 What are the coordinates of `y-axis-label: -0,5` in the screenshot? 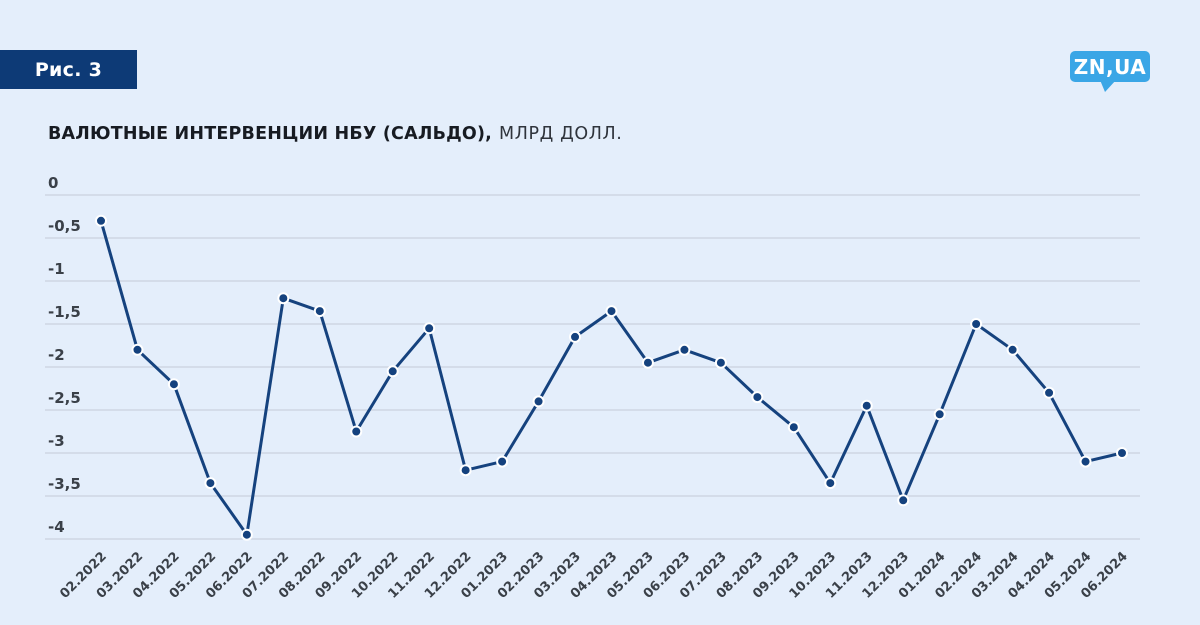 It's located at (64, 226).